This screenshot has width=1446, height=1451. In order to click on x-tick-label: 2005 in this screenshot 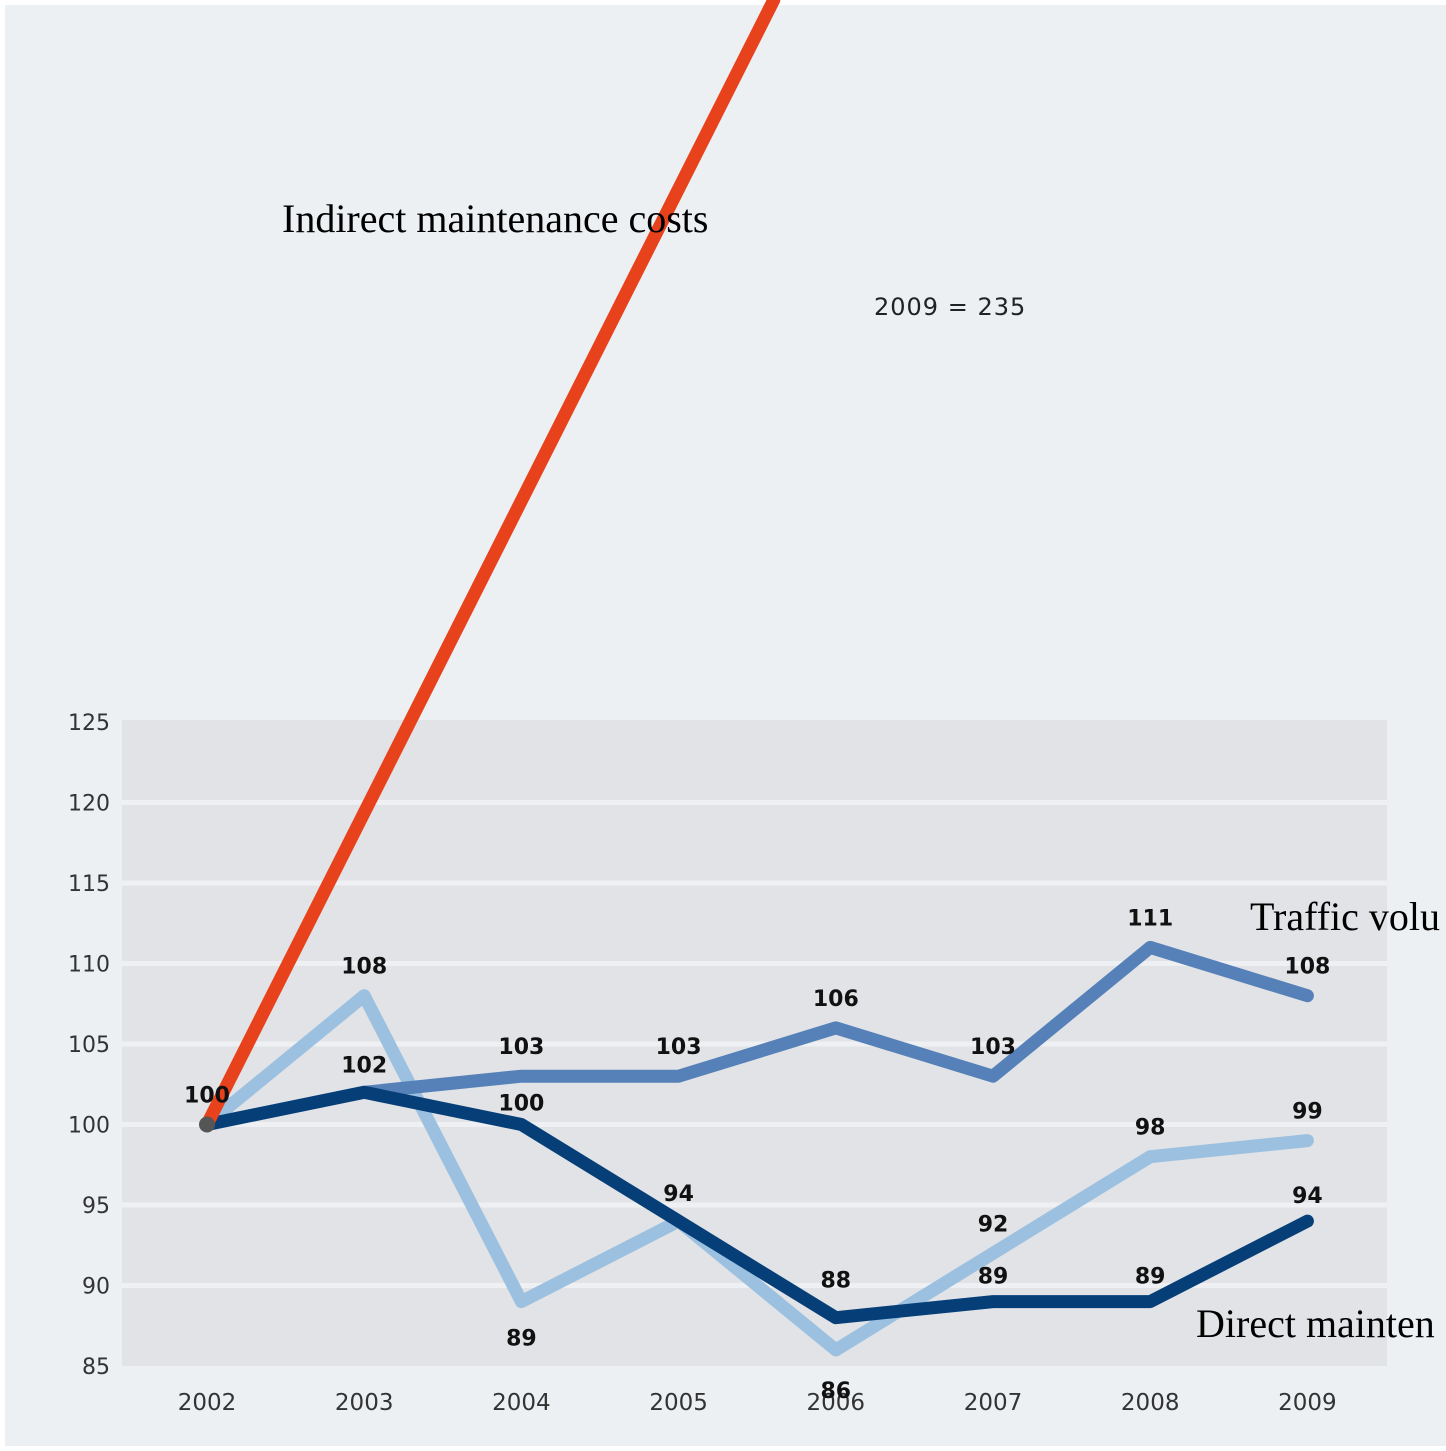, I will do `click(678, 1403)`.